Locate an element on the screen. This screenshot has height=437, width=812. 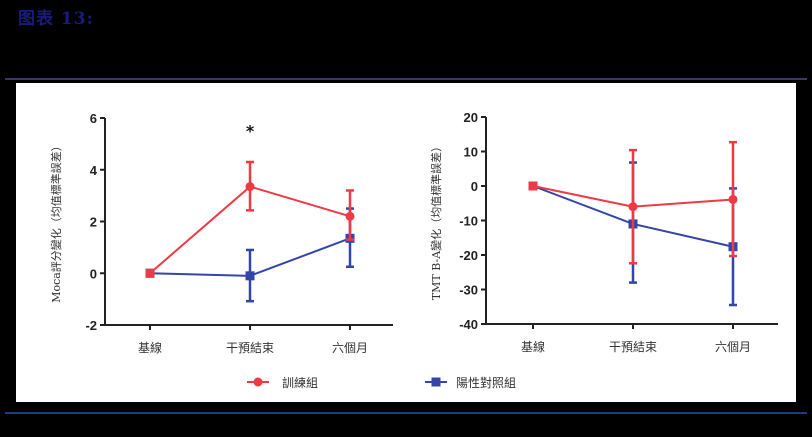
y-tick-label: -30 is located at coordinates (468, 290).